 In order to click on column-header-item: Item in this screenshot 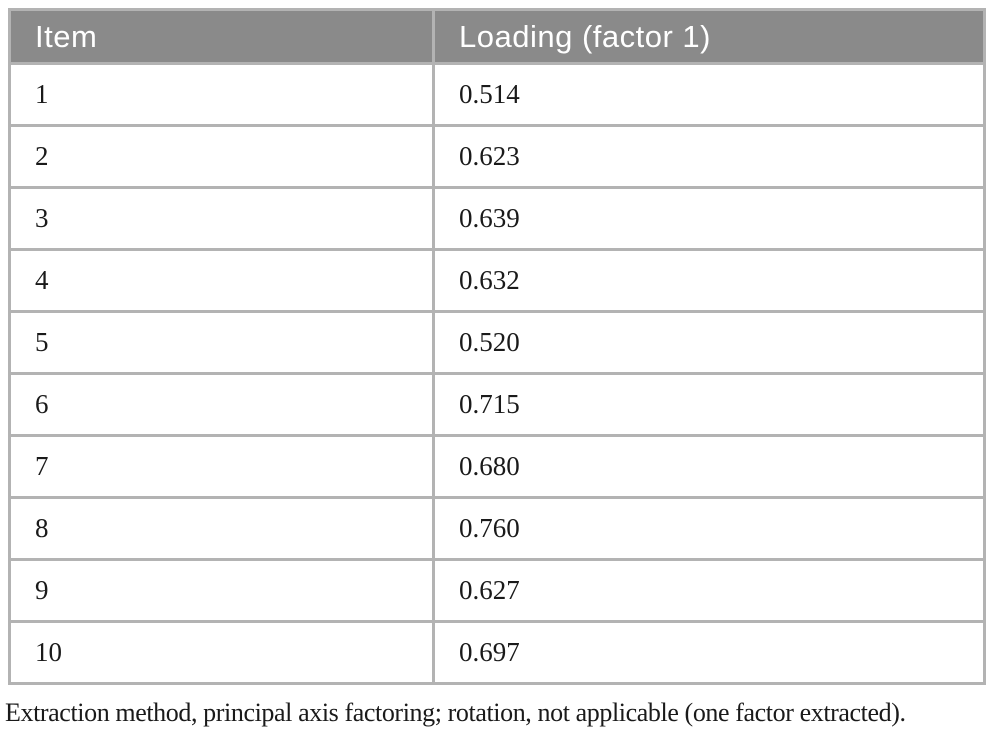, I will do `click(222, 37)`.